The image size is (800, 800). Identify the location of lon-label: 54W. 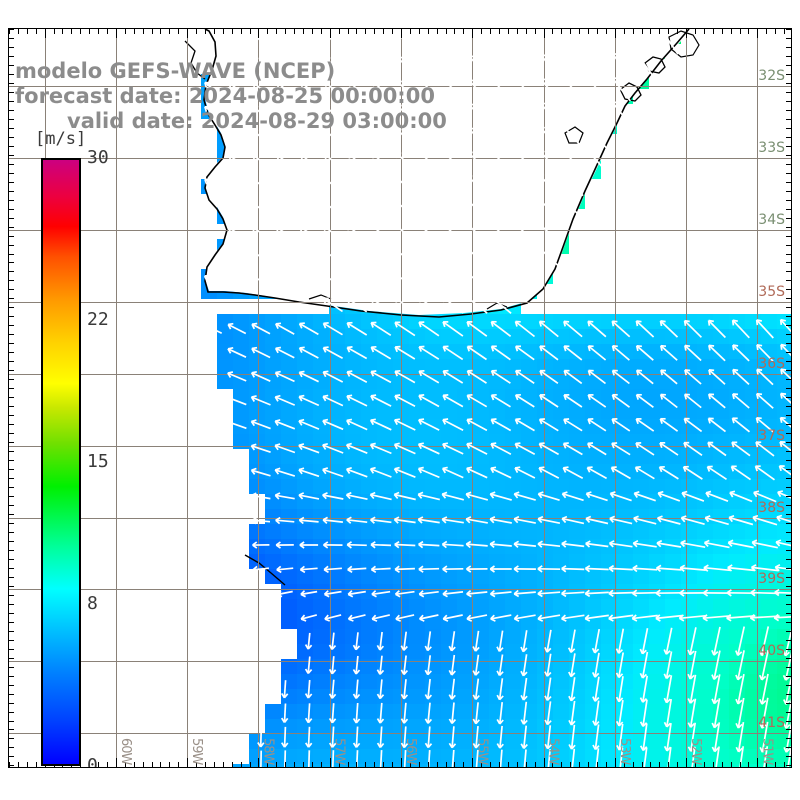
(553, 750).